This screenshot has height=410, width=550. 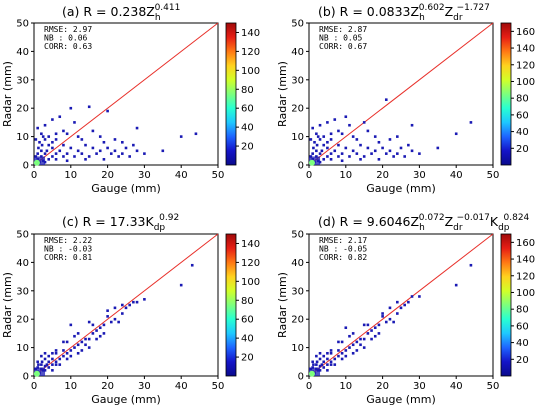 What do you see at coordinates (458, 18) in the screenshot?
I see `title-part: dr` at bounding box center [458, 18].